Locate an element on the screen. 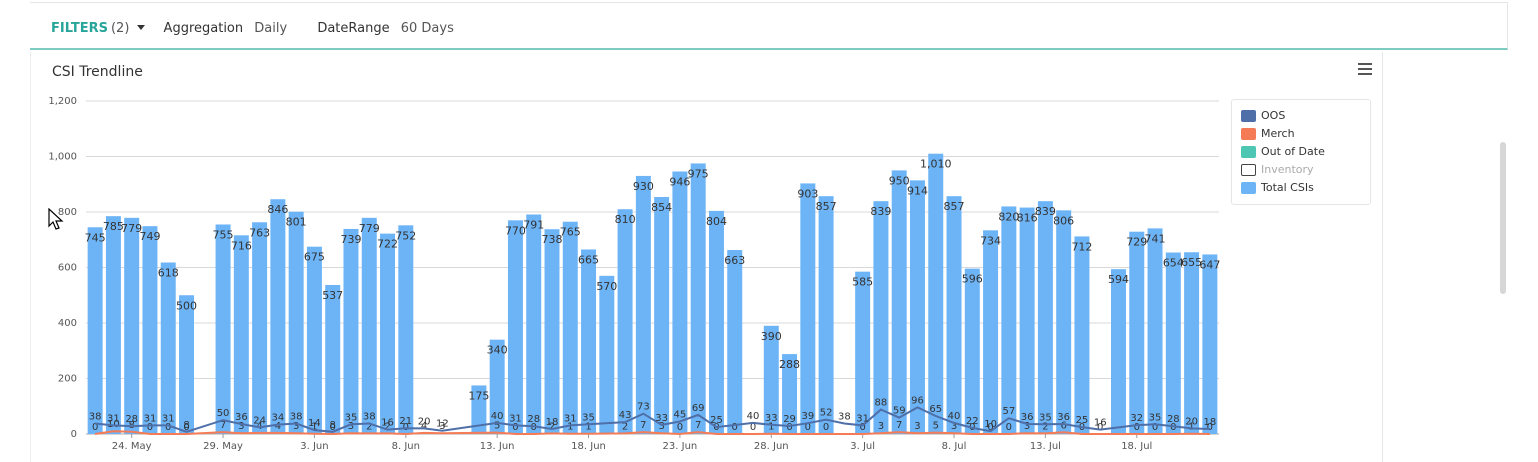 This screenshot has width=1538, height=462. oos-line-data-label: 59 is located at coordinates (899, 411).